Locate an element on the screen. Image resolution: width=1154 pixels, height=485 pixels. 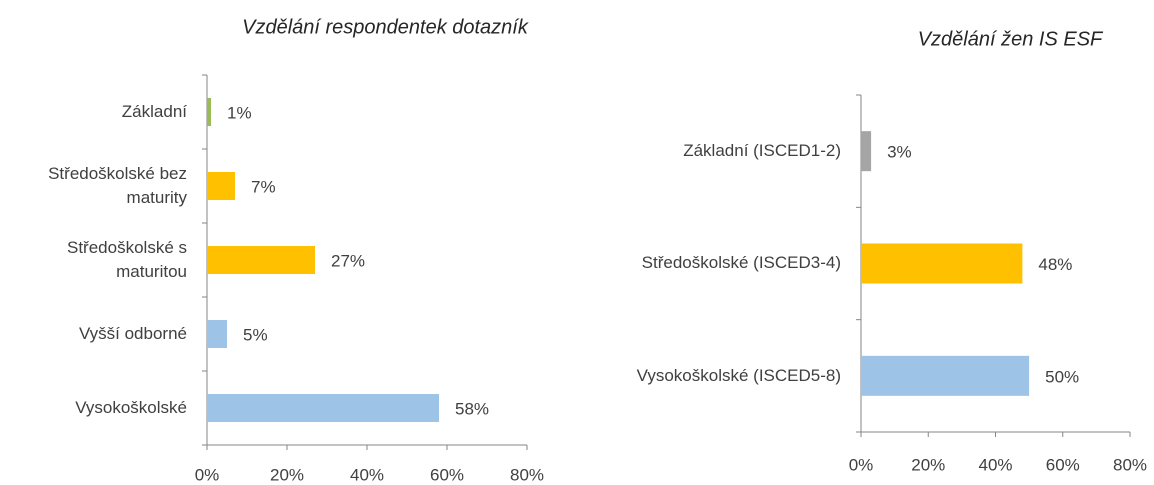
data-label: 1% is located at coordinates (239, 112).